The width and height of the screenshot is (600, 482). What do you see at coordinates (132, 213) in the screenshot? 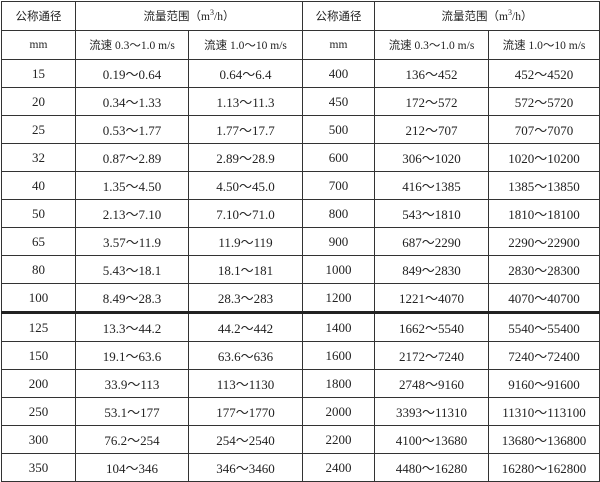
I see `flow-low-cell: 2.13～7.10` at bounding box center [132, 213].